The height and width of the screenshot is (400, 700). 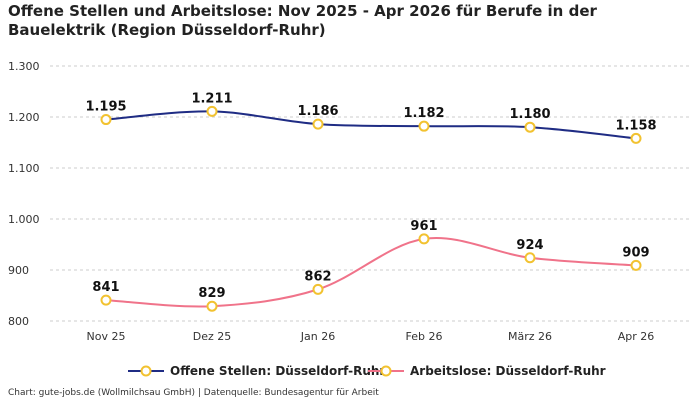 I want to click on y-tick-label: 900, so click(x=18, y=270).